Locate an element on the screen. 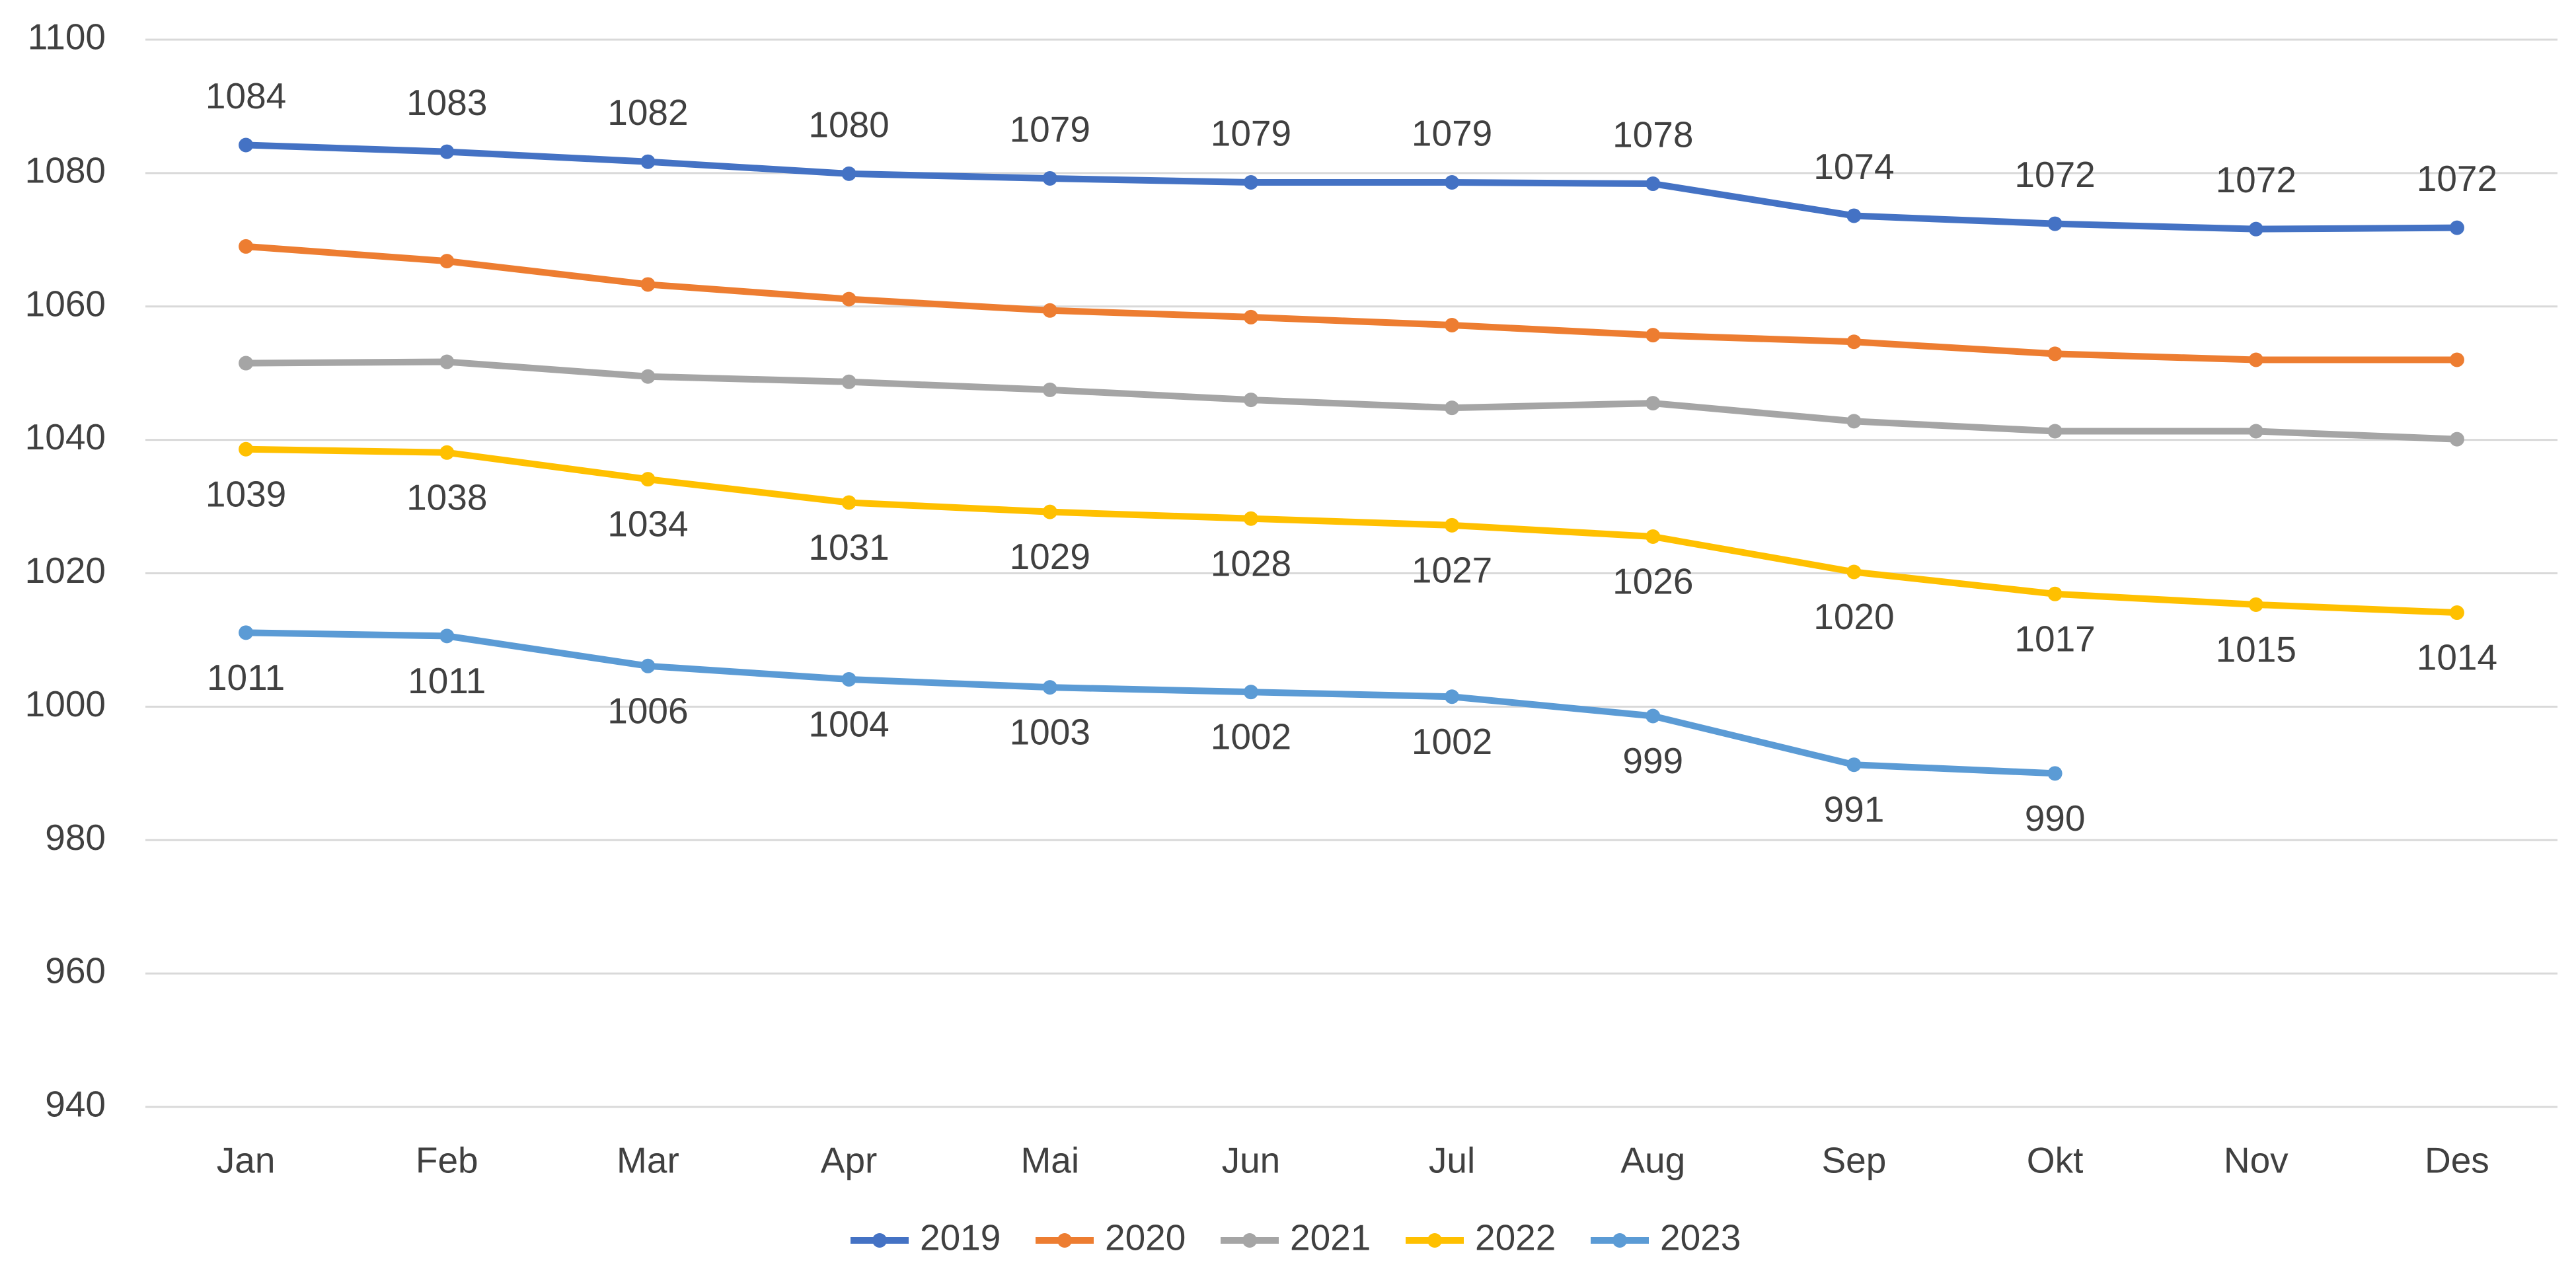  data-label: 1020 is located at coordinates (1854, 616).